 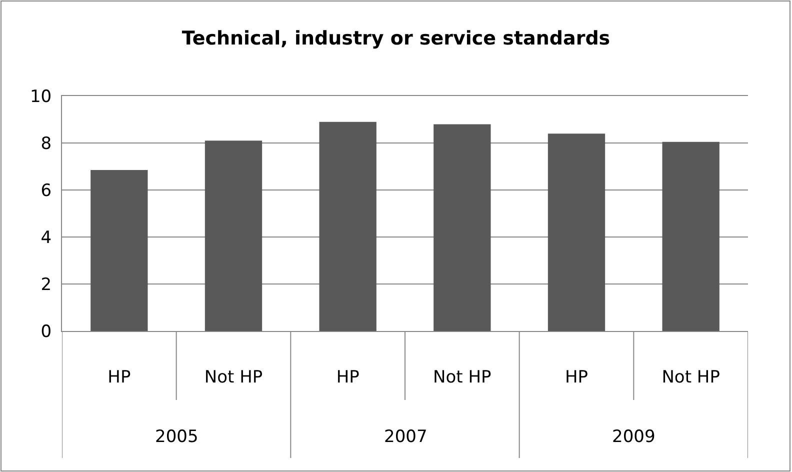 What do you see at coordinates (46, 284) in the screenshot?
I see `y-tick-label: 2` at bounding box center [46, 284].